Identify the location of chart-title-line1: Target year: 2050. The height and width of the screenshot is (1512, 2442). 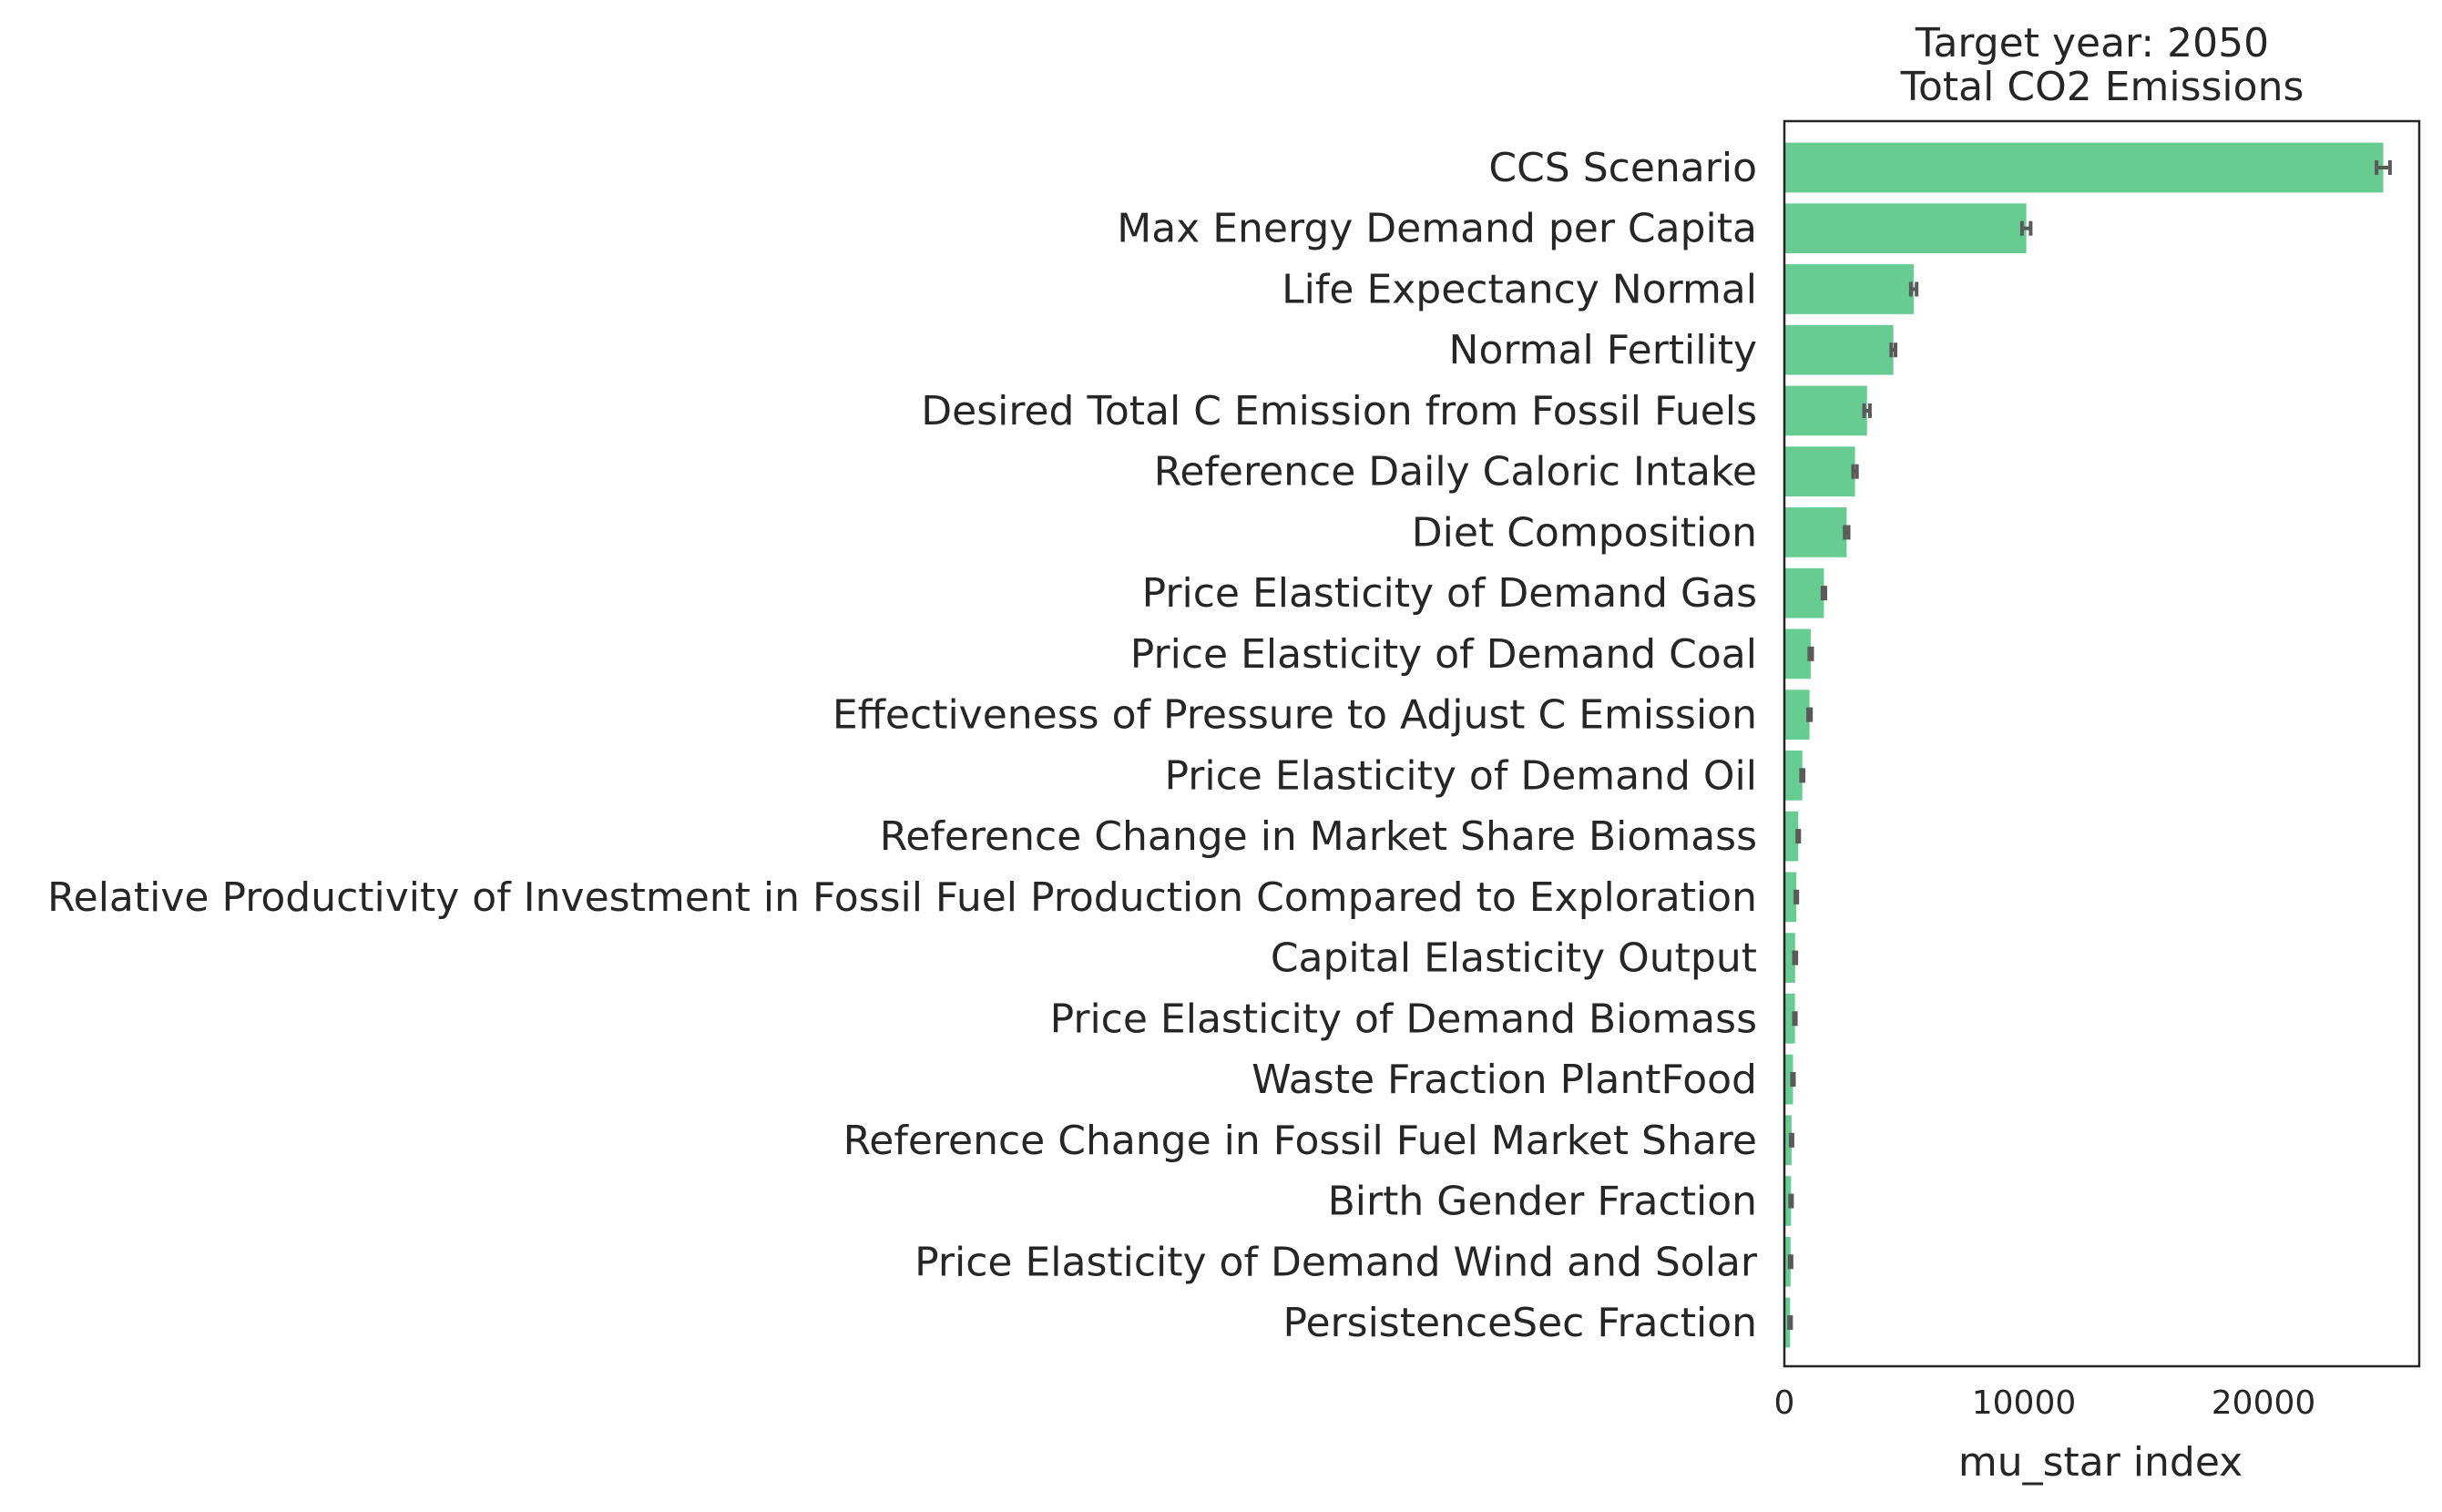
(2092, 43).